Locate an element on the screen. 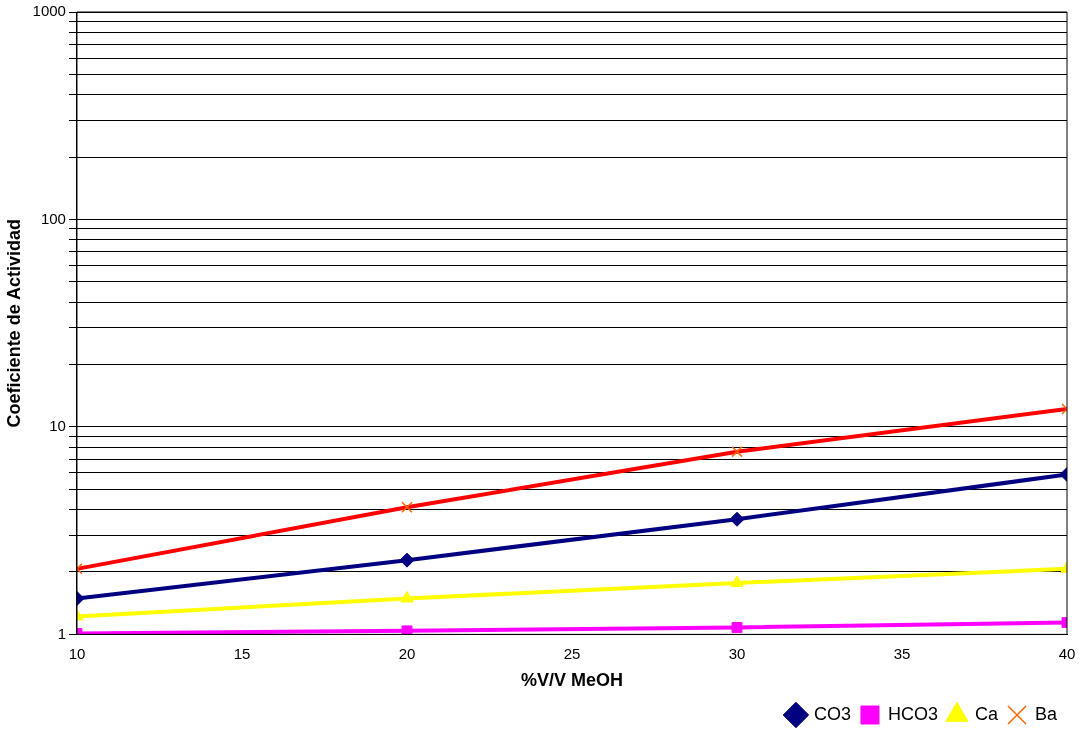 The height and width of the screenshot is (734, 1081). legend-label: Ba is located at coordinates (1046, 713).